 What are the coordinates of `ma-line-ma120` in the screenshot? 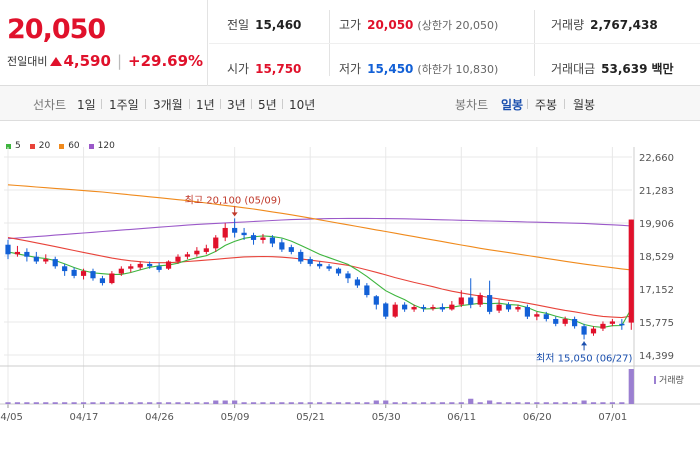 It's located at (319, 228).